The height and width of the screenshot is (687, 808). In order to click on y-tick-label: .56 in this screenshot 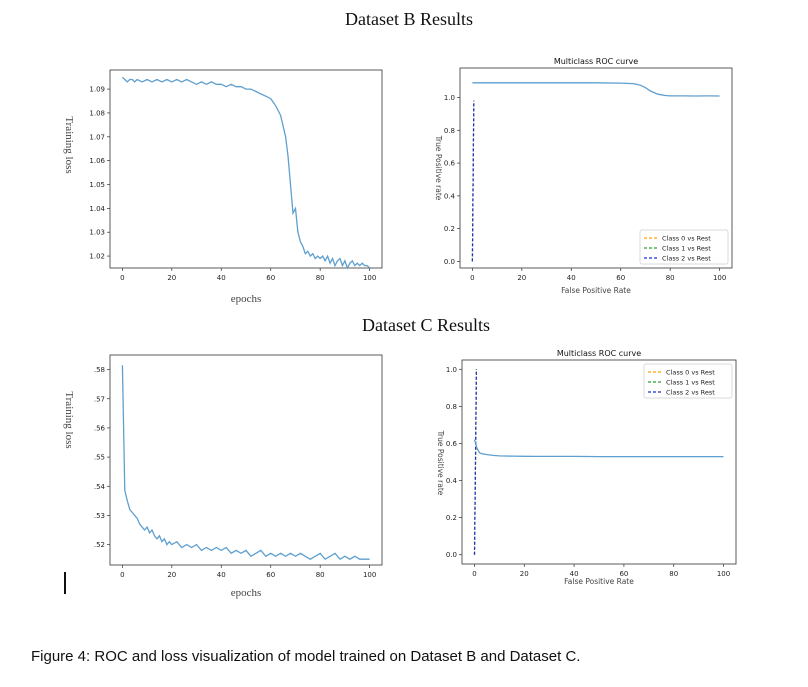, I will do `click(100, 428)`.